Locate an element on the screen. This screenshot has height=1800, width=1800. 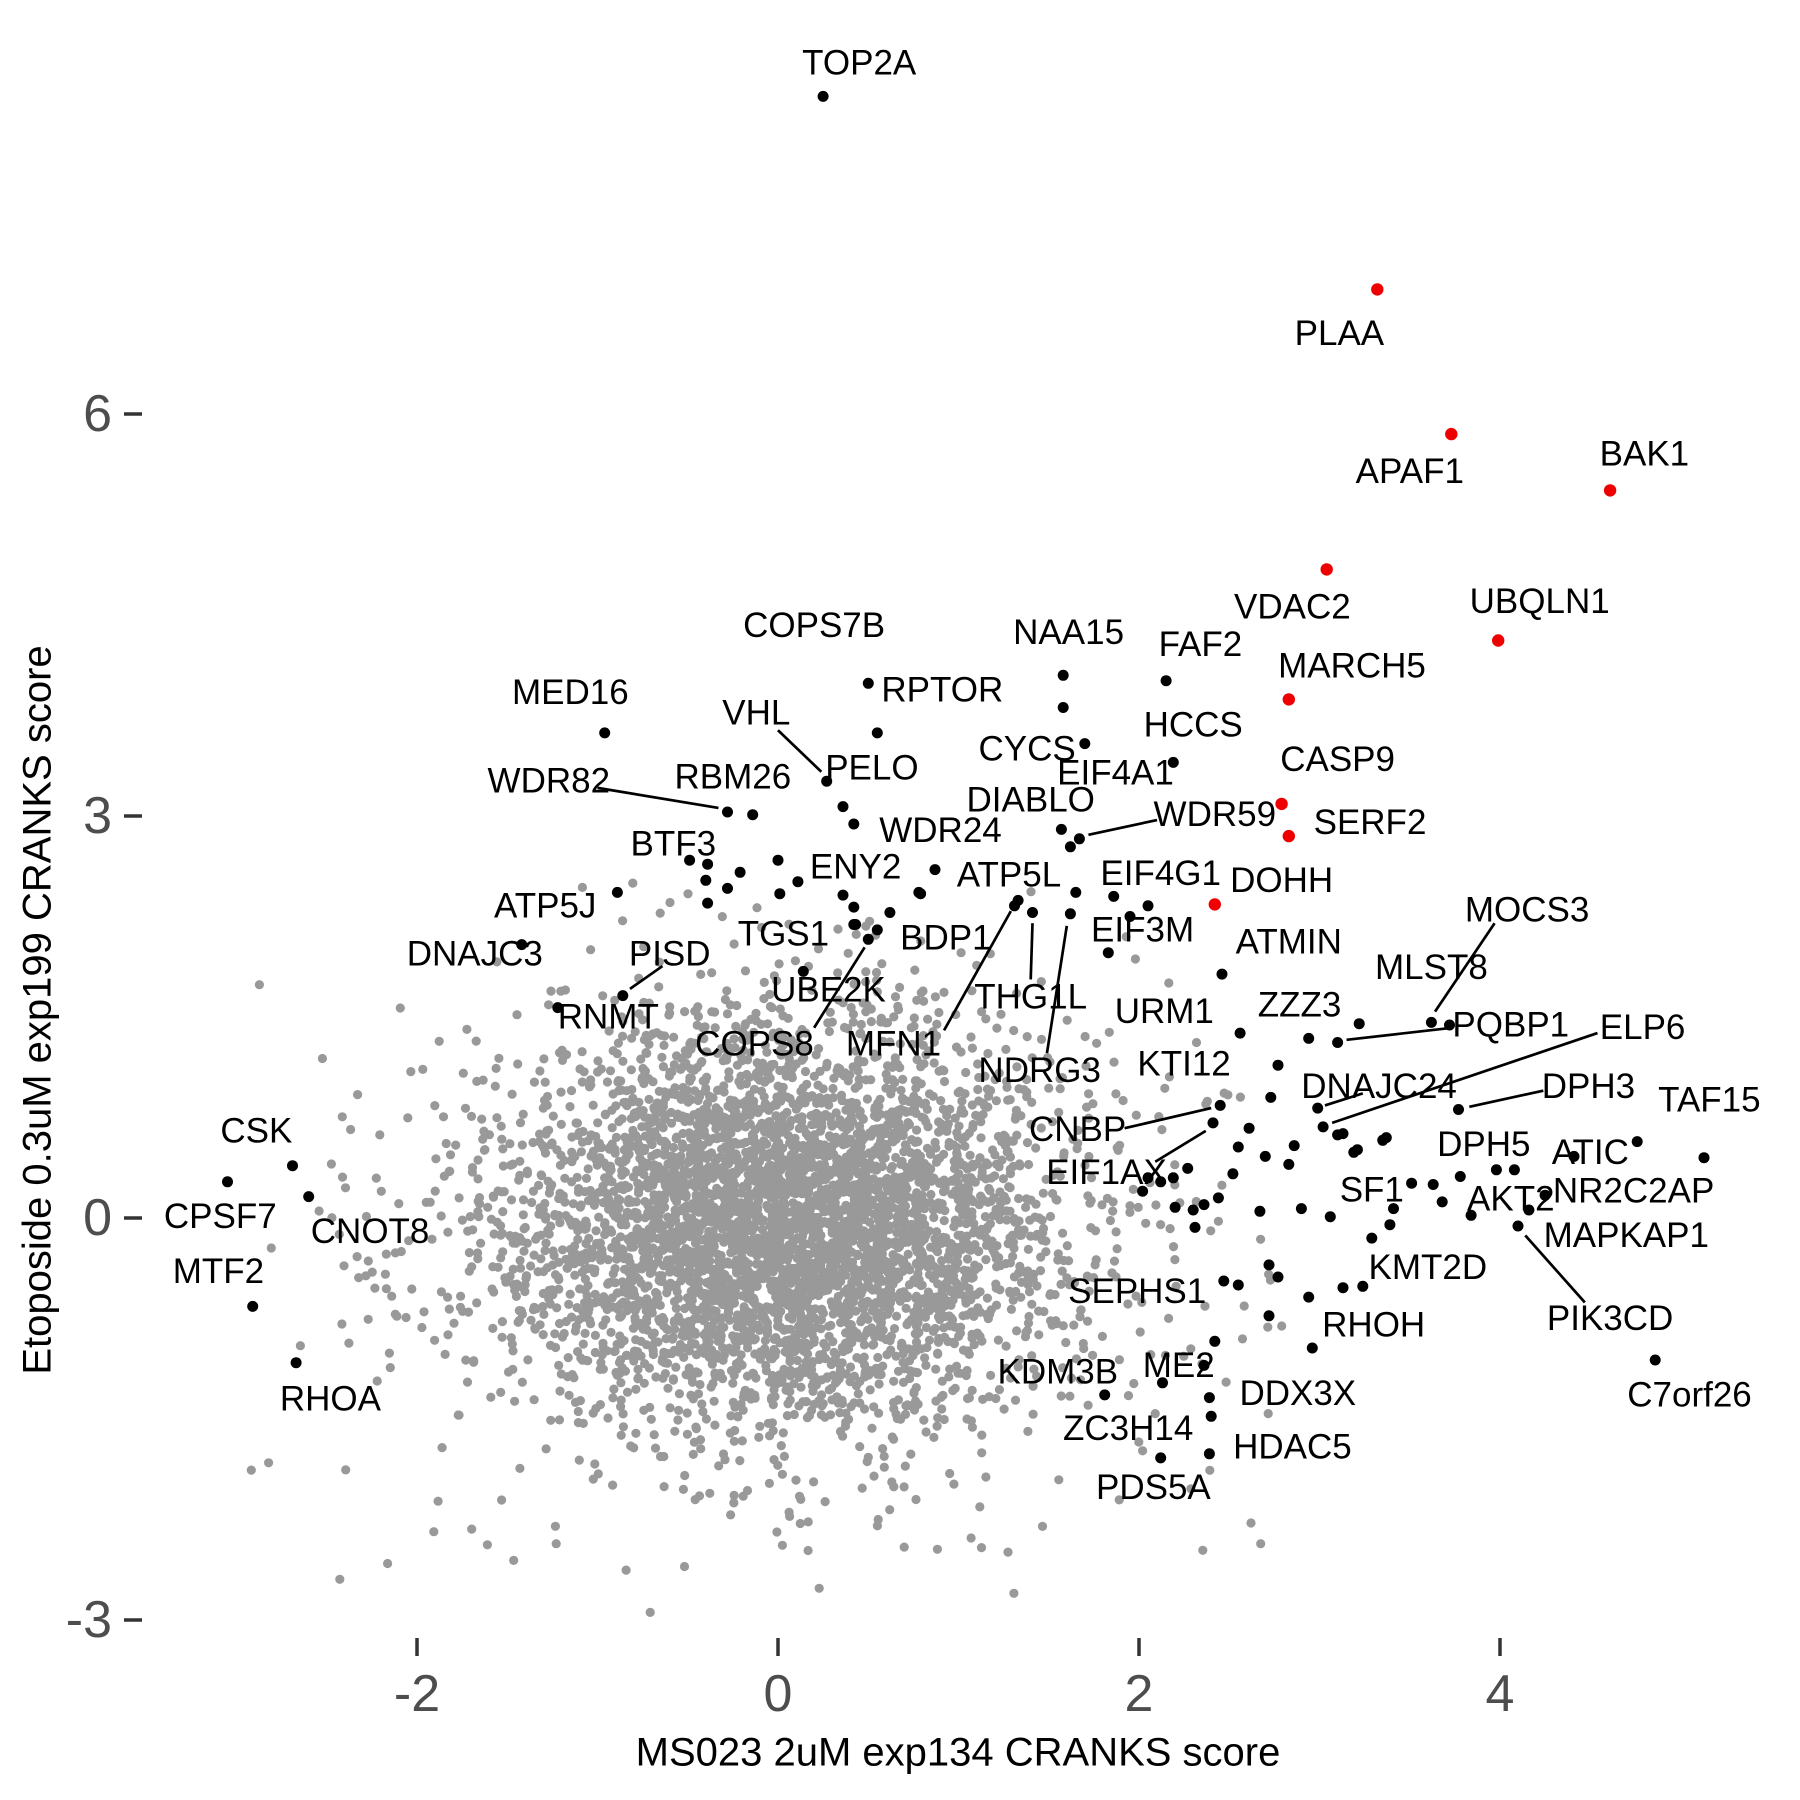
gene-leader-NDRG3 is located at coordinates (1057, 989).